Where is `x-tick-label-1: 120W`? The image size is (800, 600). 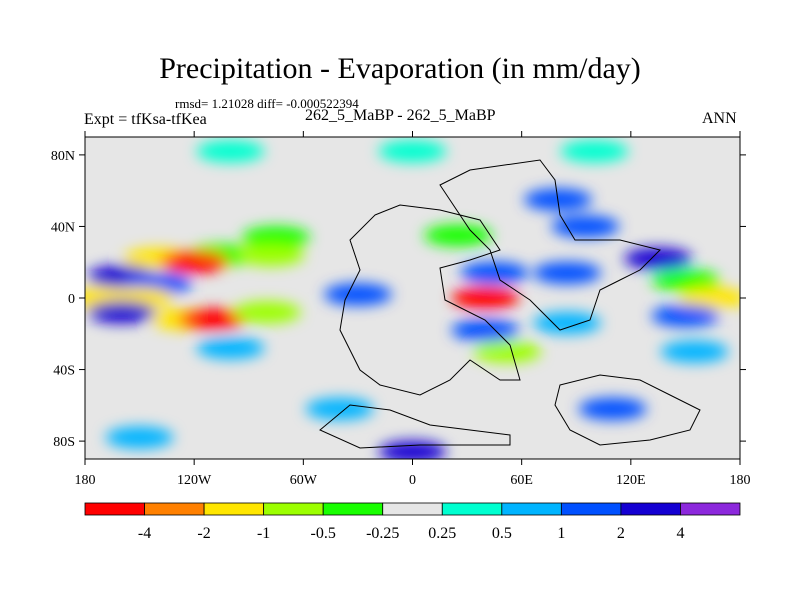 x-tick-label-1: 120W is located at coordinates (194, 480).